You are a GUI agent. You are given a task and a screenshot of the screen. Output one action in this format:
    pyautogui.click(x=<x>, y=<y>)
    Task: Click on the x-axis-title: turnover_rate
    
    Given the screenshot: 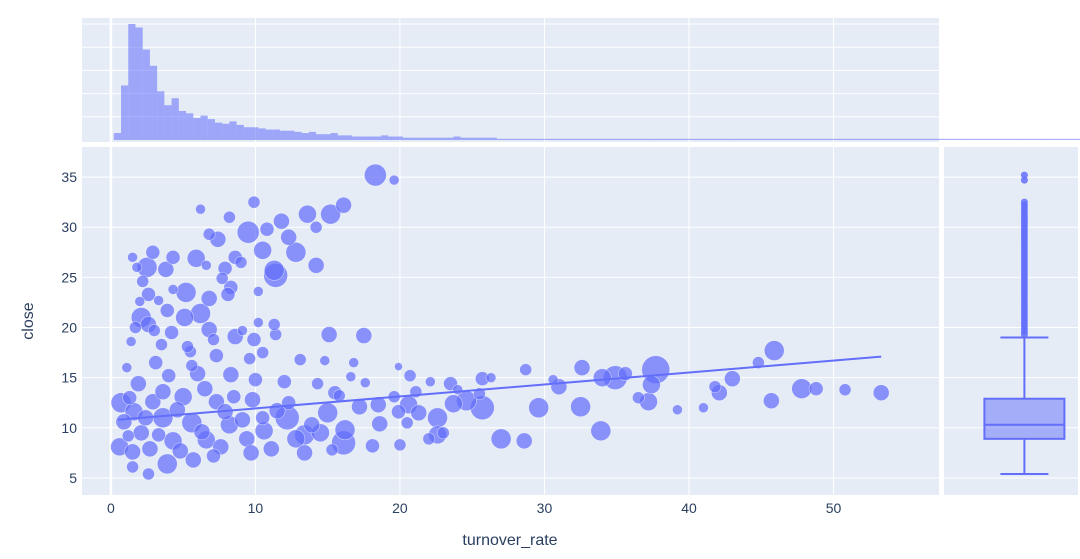 What is the action you would take?
    pyautogui.click(x=509, y=540)
    